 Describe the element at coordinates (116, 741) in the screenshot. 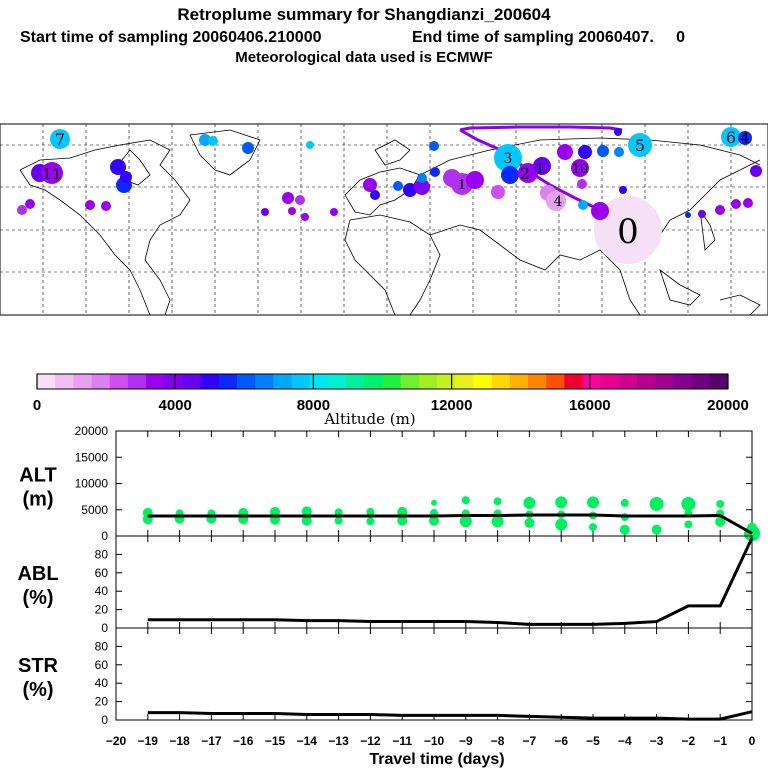

I see `xtick-label: −20` at that location.